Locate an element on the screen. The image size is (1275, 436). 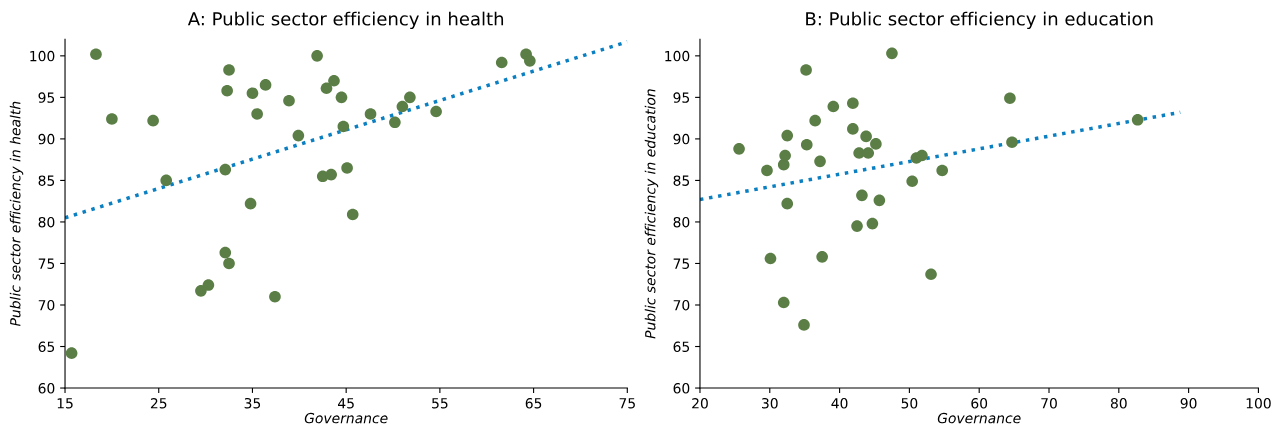
chart-title: A: Public sector efficiency in health is located at coordinates (345, 20).